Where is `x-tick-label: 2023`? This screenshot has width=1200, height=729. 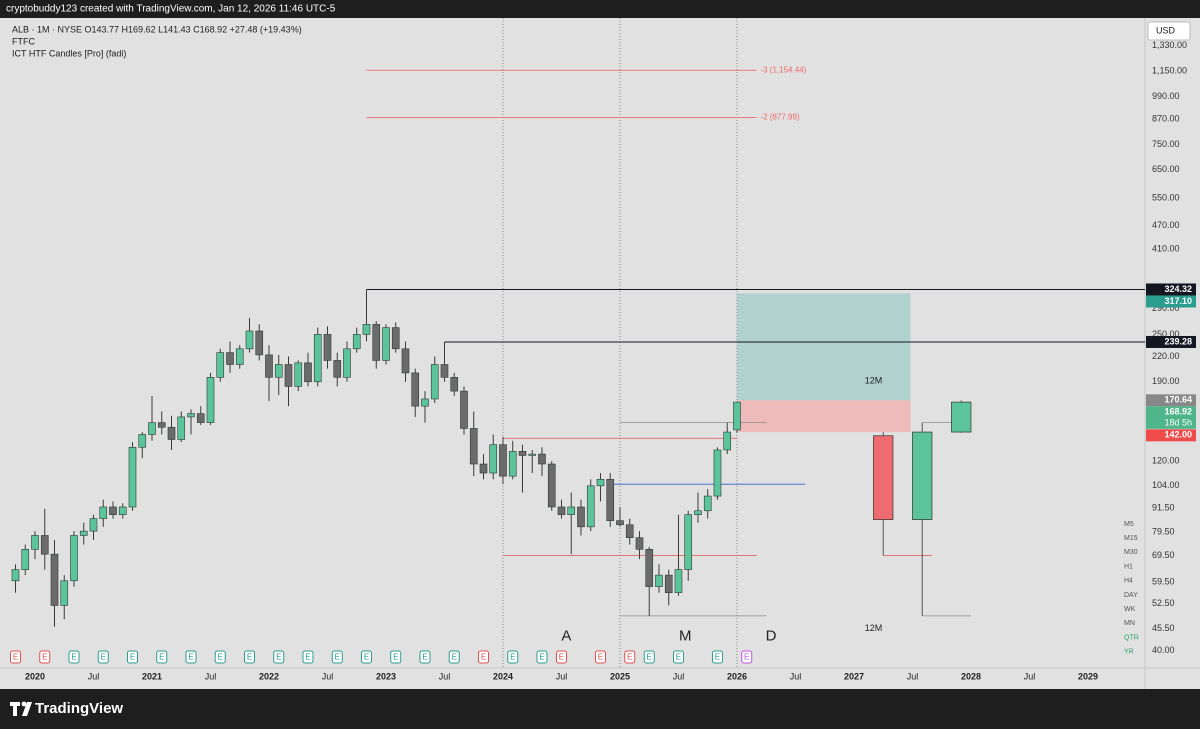 x-tick-label: 2023 is located at coordinates (386, 676).